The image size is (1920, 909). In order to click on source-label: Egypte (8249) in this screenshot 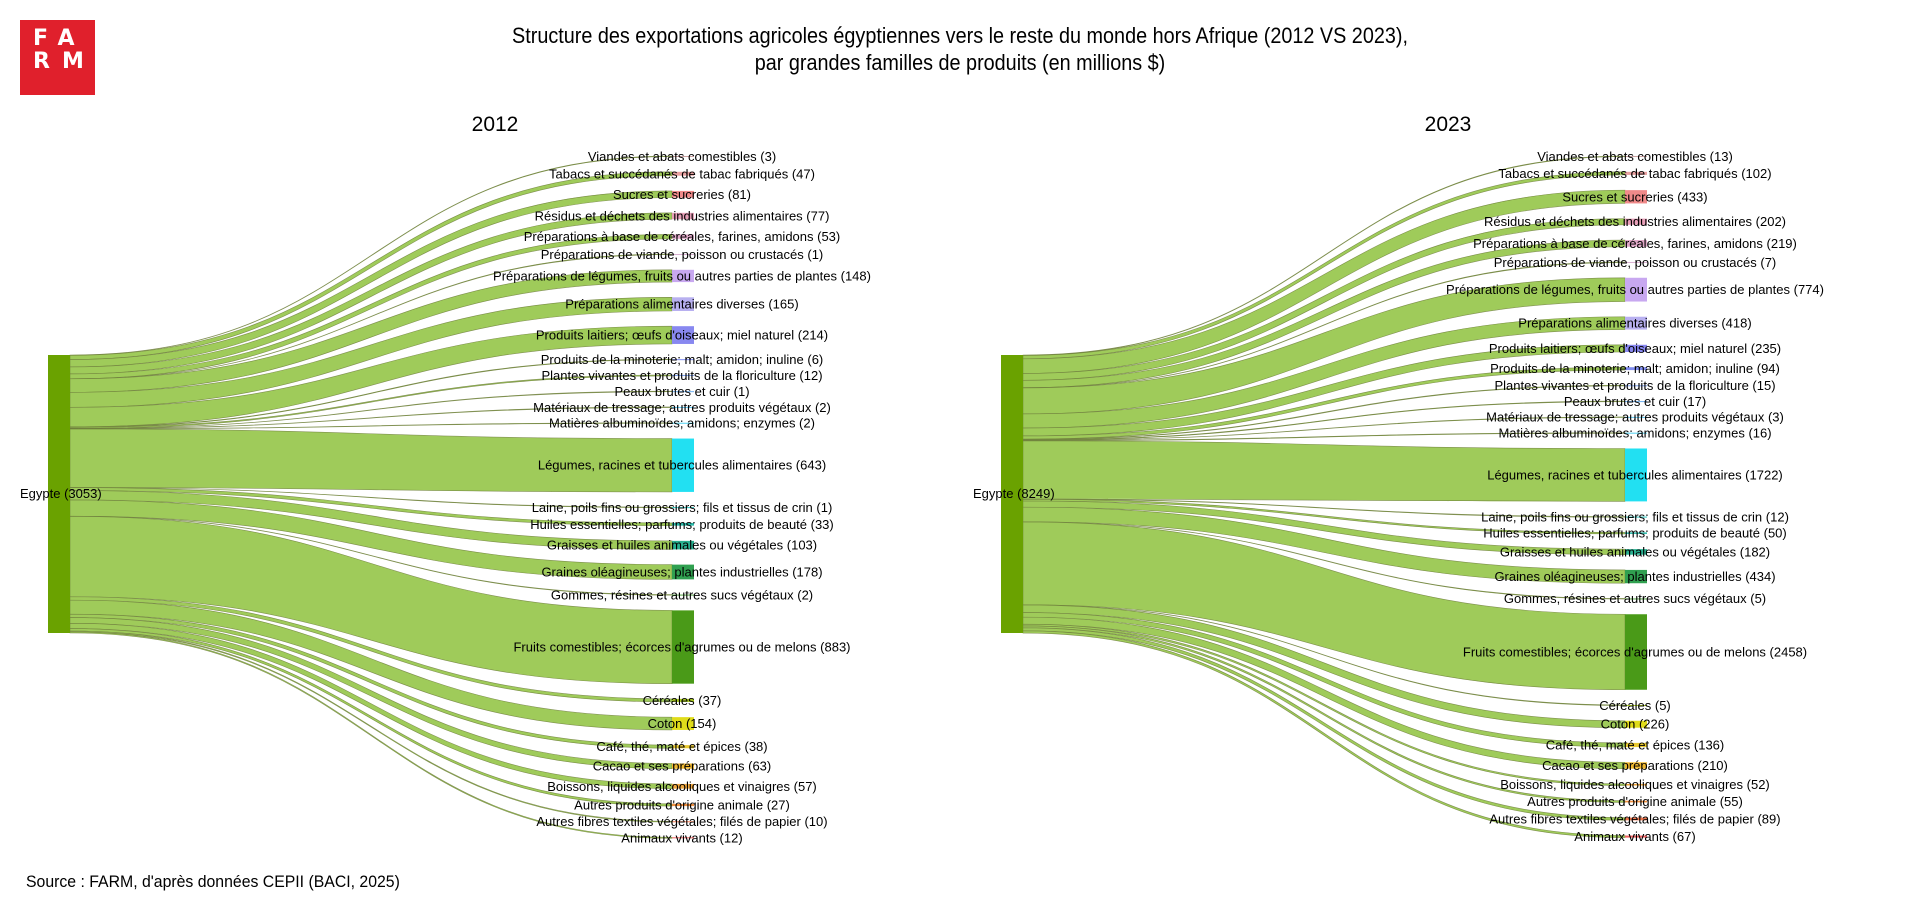, I will do `click(1014, 493)`.